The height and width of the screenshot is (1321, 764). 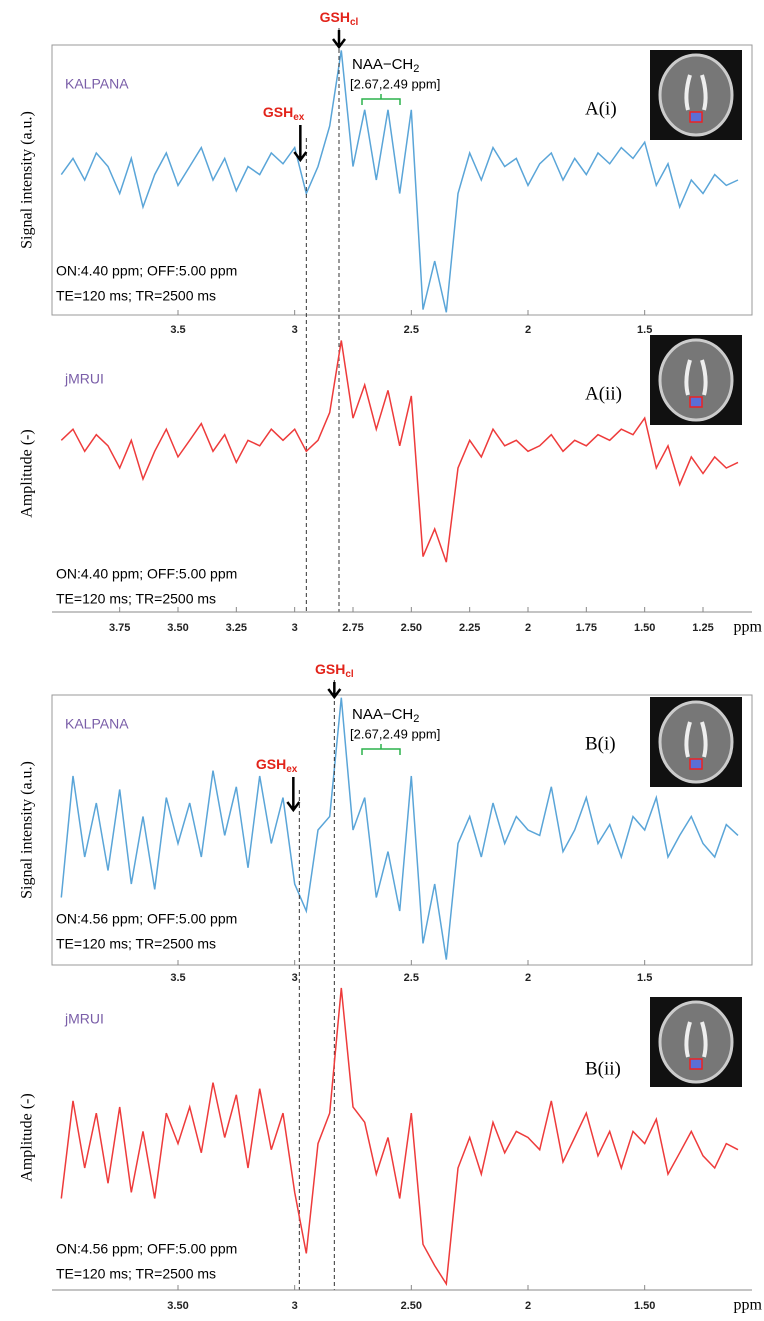 I want to click on x-tick-label: 2.25, so click(x=469, y=628).